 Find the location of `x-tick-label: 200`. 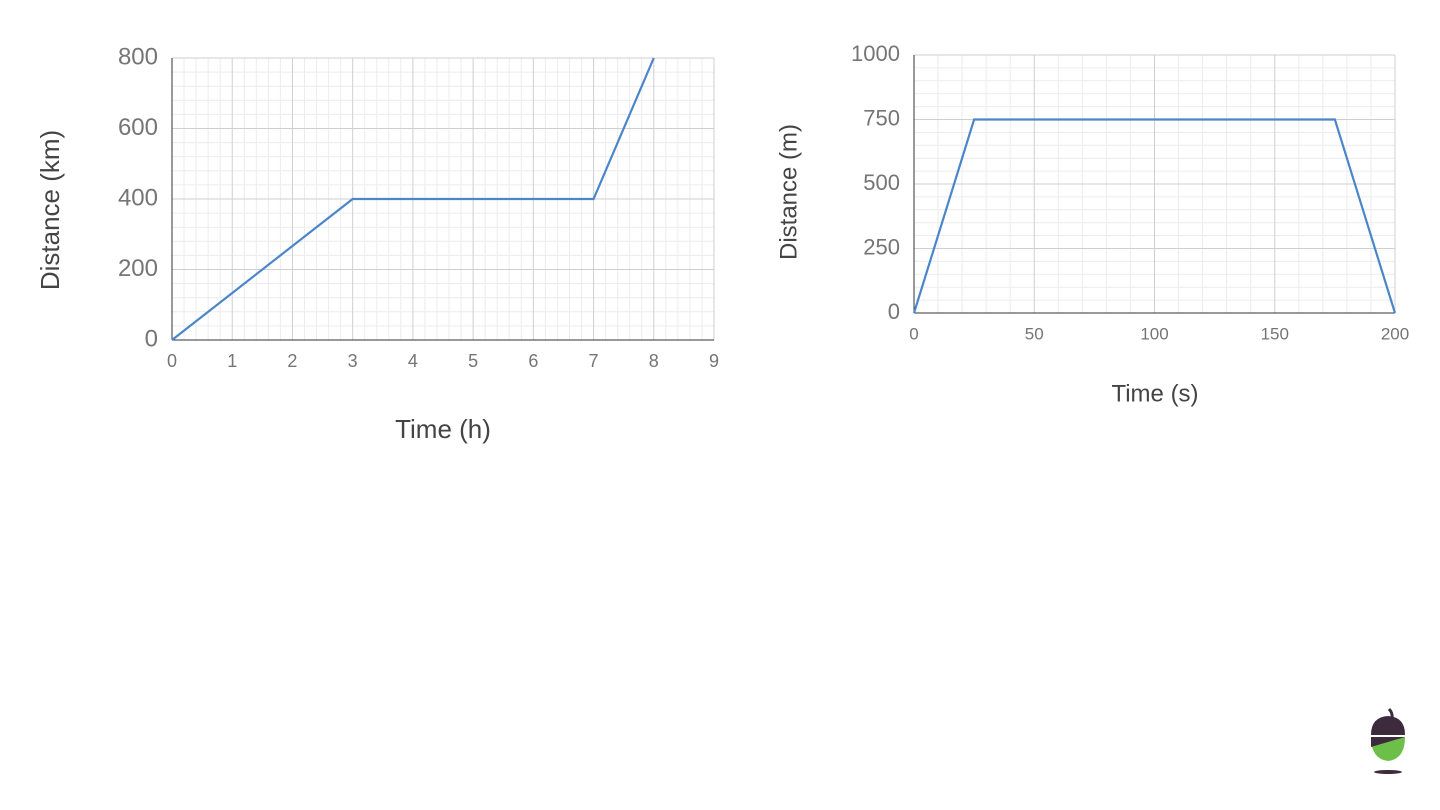

x-tick-label: 200 is located at coordinates (1395, 333).